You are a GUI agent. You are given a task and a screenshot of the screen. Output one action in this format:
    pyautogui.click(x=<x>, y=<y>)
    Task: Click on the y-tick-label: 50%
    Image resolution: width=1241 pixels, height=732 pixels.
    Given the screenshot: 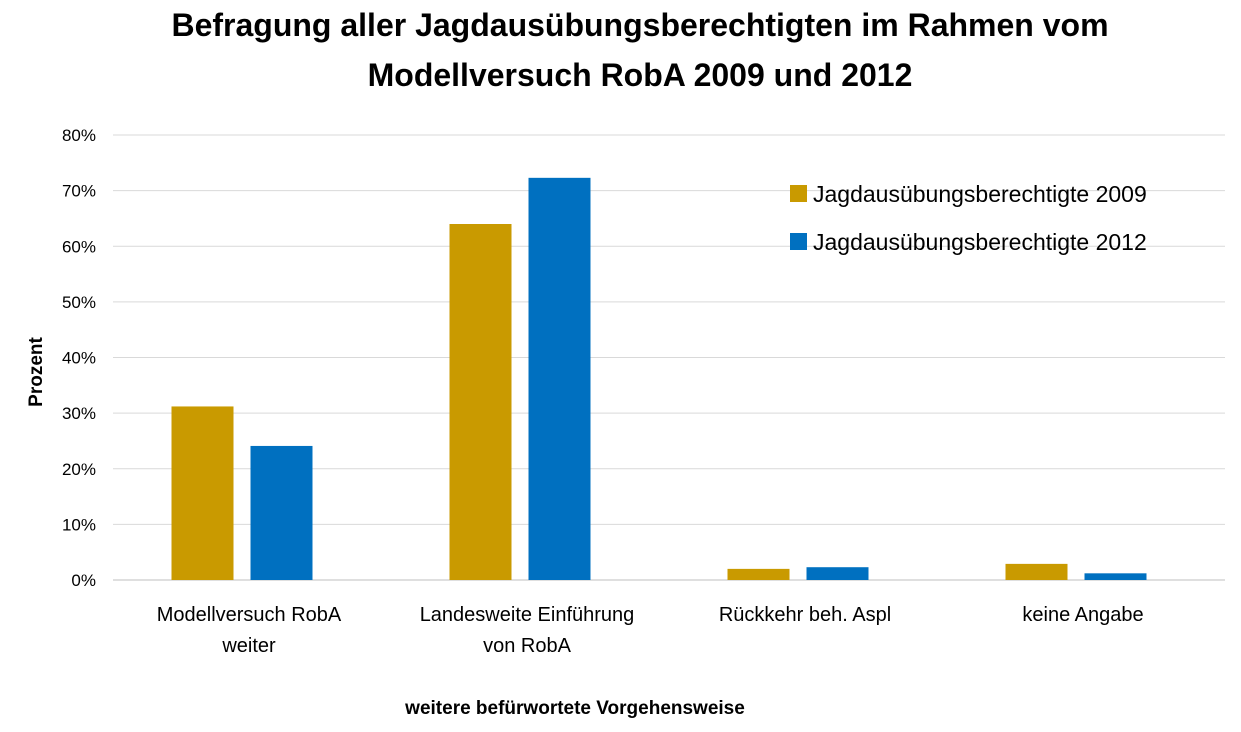 What is the action you would take?
    pyautogui.click(x=79, y=302)
    